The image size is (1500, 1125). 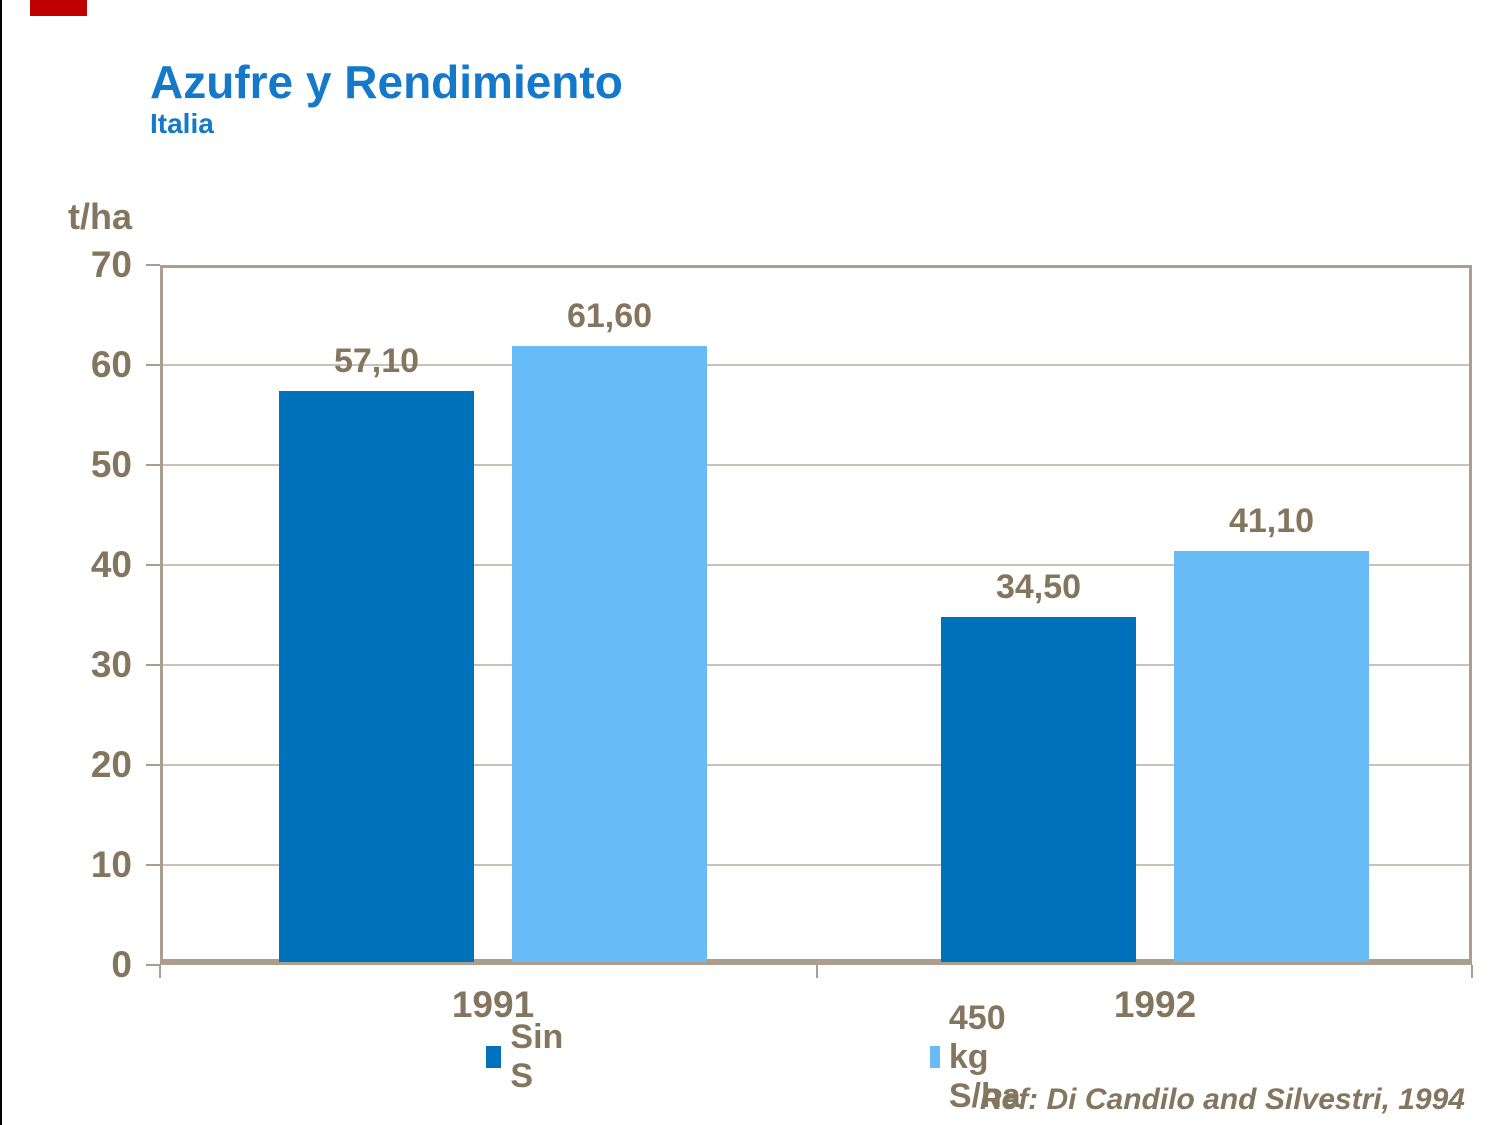 I want to click on y-axis-label-10: 10, so click(x=111, y=864).